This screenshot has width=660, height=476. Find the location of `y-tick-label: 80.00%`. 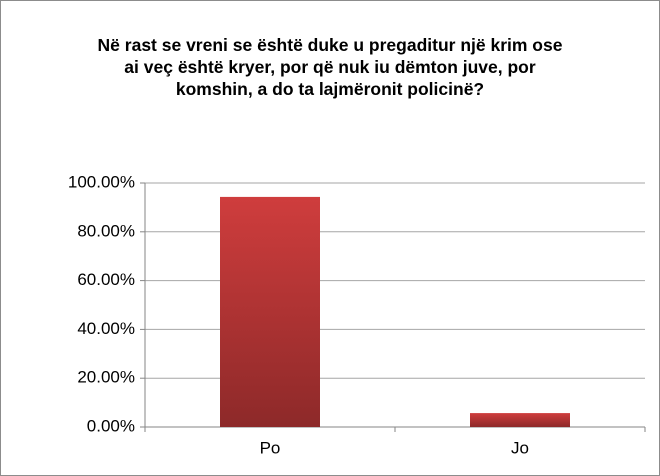

y-tick-label: 80.00% is located at coordinates (106, 230).